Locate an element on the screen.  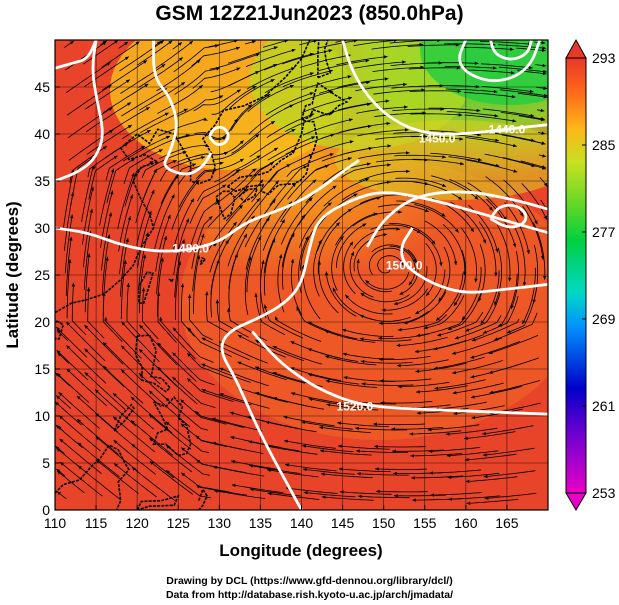
chart-title: GSM 12Z21Jun2023 (850.0hPa) is located at coordinates (309, 13).